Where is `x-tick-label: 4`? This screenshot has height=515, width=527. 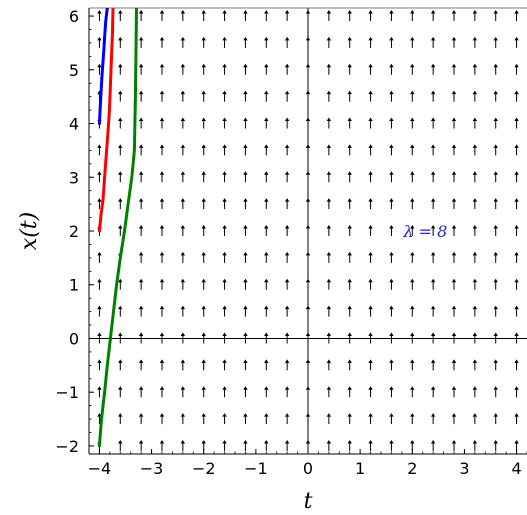 x-tick-label: 4 is located at coordinates (516, 468).